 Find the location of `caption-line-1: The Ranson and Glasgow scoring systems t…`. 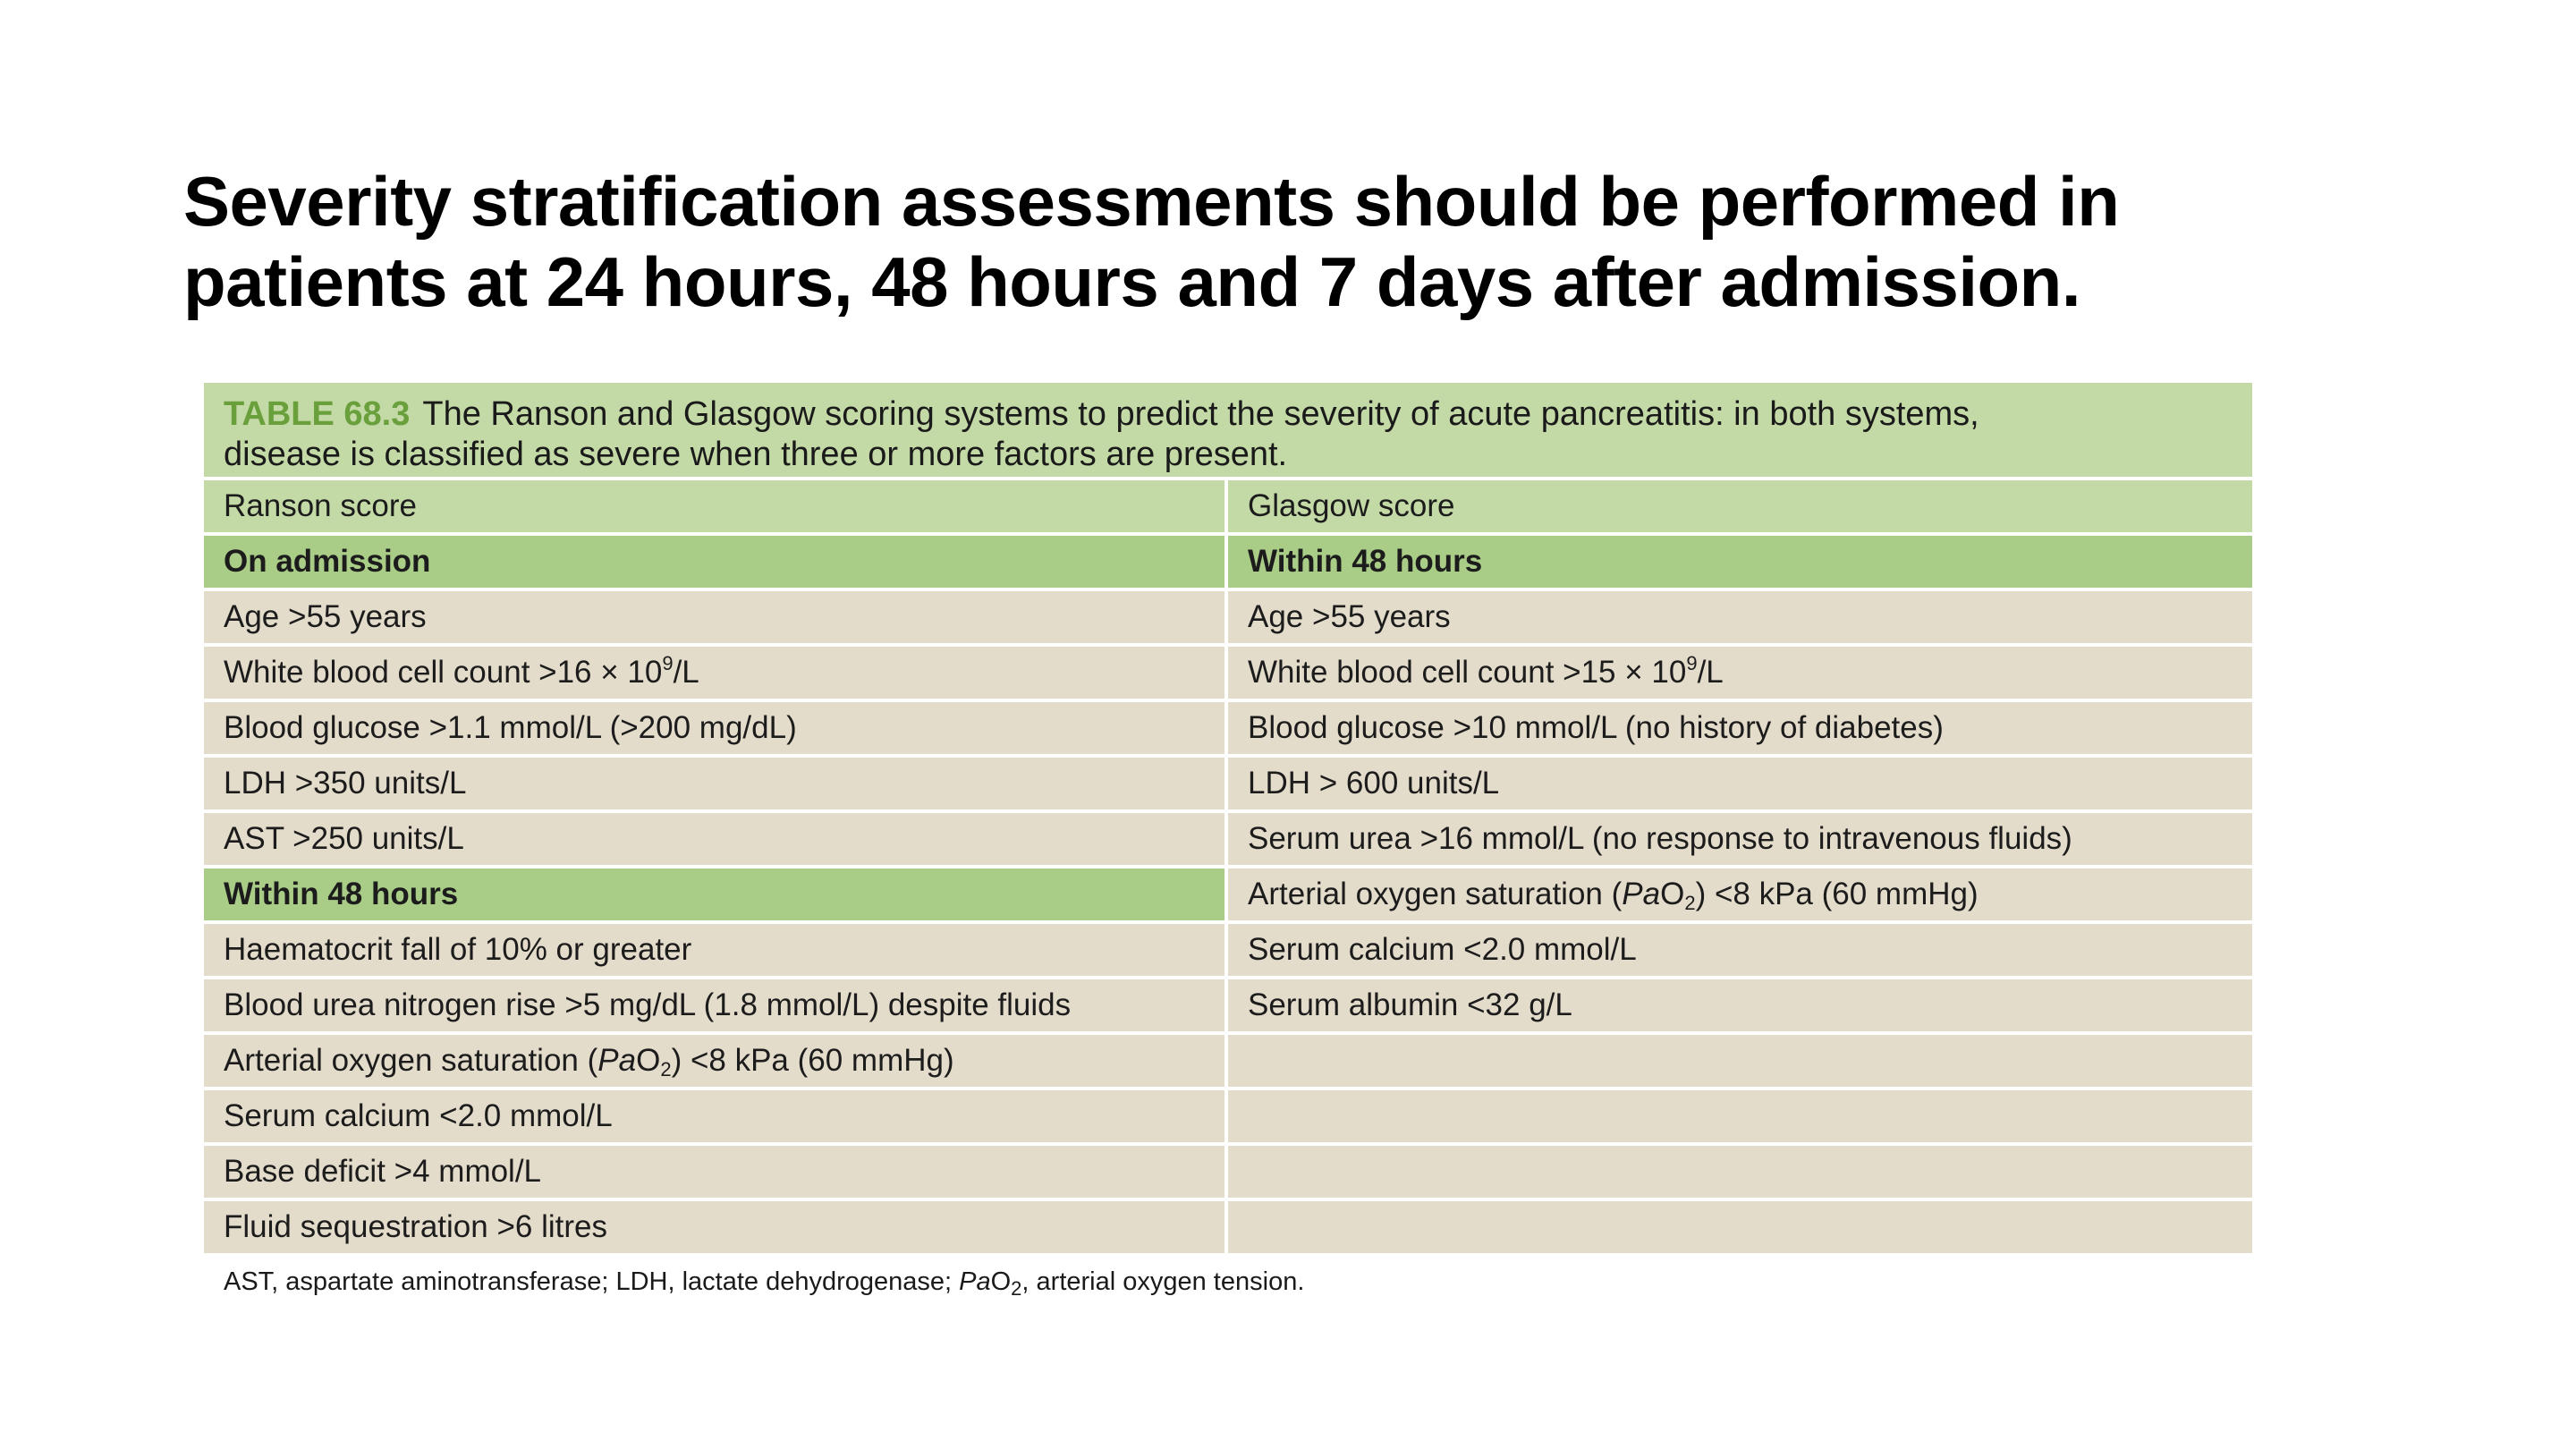

caption-line-1: The Ranson and Glasgow scoring systems t… is located at coordinates (1200, 414).